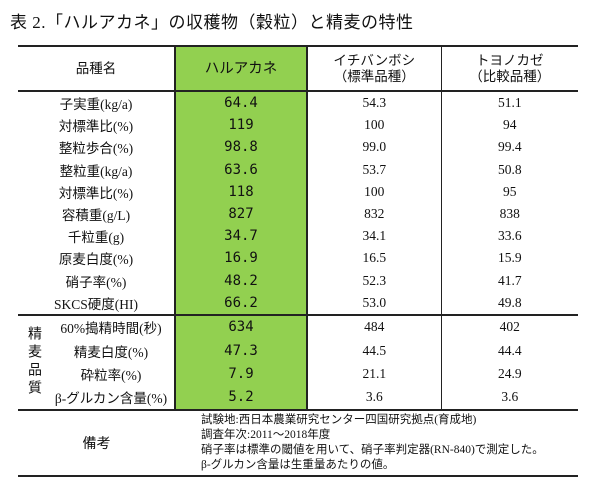  I want to click on value-ichibanboshi: 44.5, so click(374, 351).